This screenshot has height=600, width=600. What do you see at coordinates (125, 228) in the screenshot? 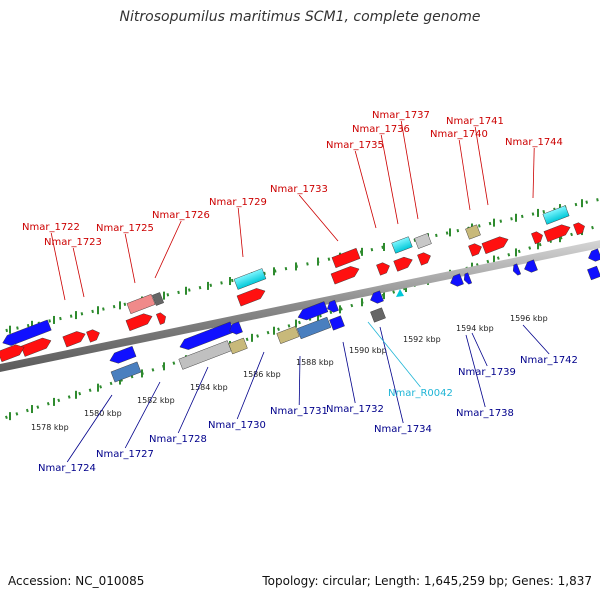
I see `gene-label-top: Nmar_1725` at bounding box center [125, 228].